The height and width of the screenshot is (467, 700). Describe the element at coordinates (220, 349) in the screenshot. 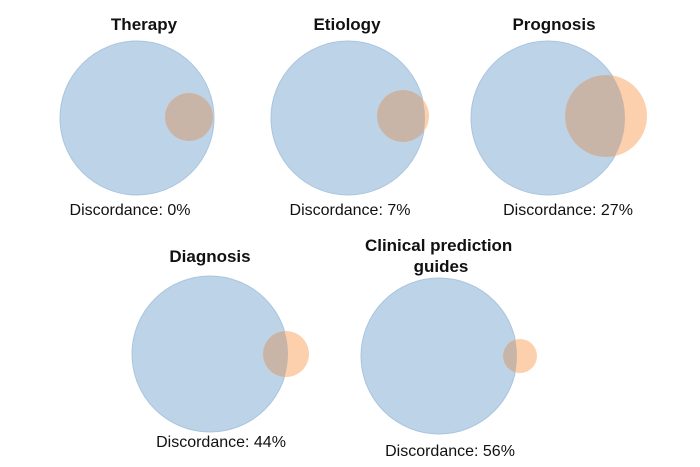

I see `panel-diagnosis: Diagnosis Discordance: 44%` at that location.